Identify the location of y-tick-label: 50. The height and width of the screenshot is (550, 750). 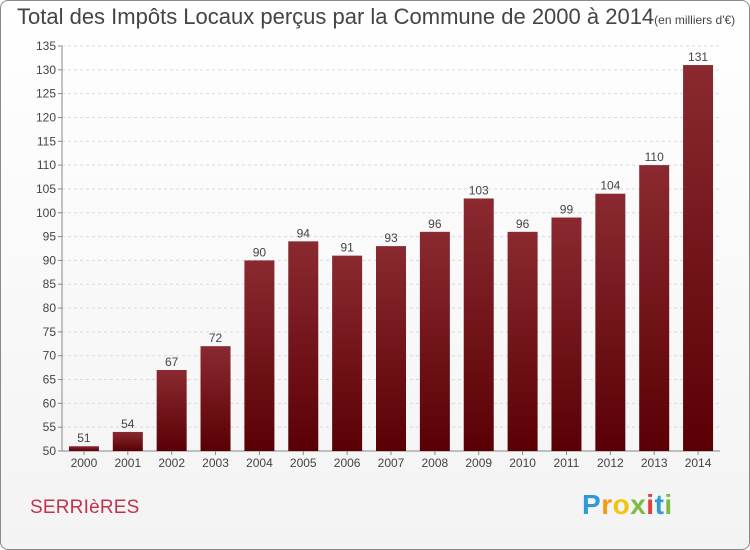
(50, 451).